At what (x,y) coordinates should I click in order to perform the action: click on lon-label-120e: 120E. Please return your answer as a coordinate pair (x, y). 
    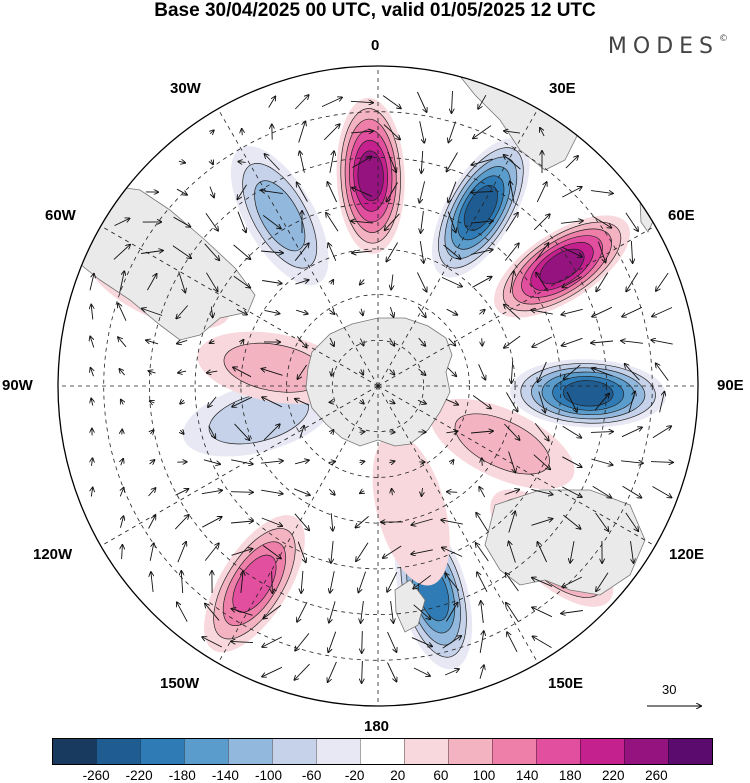
    Looking at the image, I should click on (687, 554).